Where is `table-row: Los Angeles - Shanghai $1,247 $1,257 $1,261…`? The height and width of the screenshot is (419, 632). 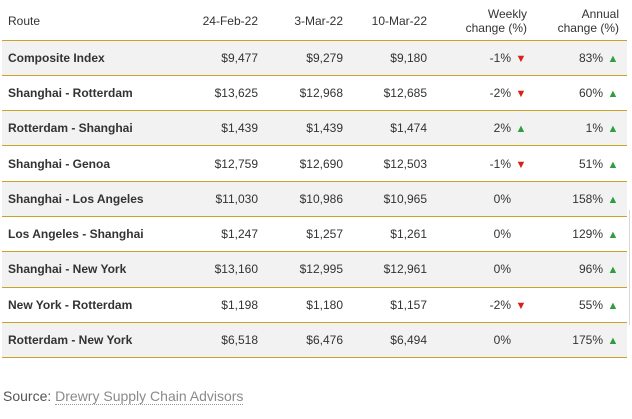
table-row: Los Angeles - Shanghai $1,247 $1,257 $1,261… is located at coordinates (314, 234).